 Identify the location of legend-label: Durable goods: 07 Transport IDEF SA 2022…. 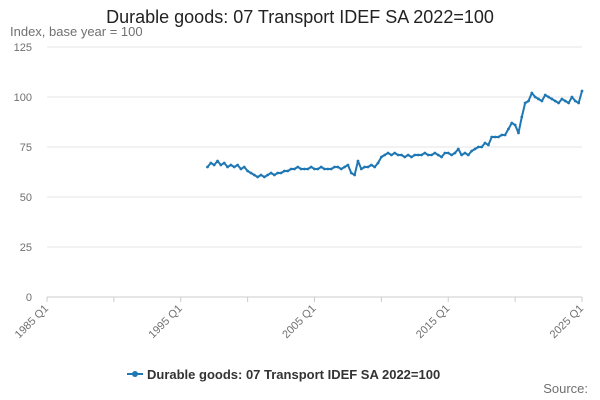
(293, 374).